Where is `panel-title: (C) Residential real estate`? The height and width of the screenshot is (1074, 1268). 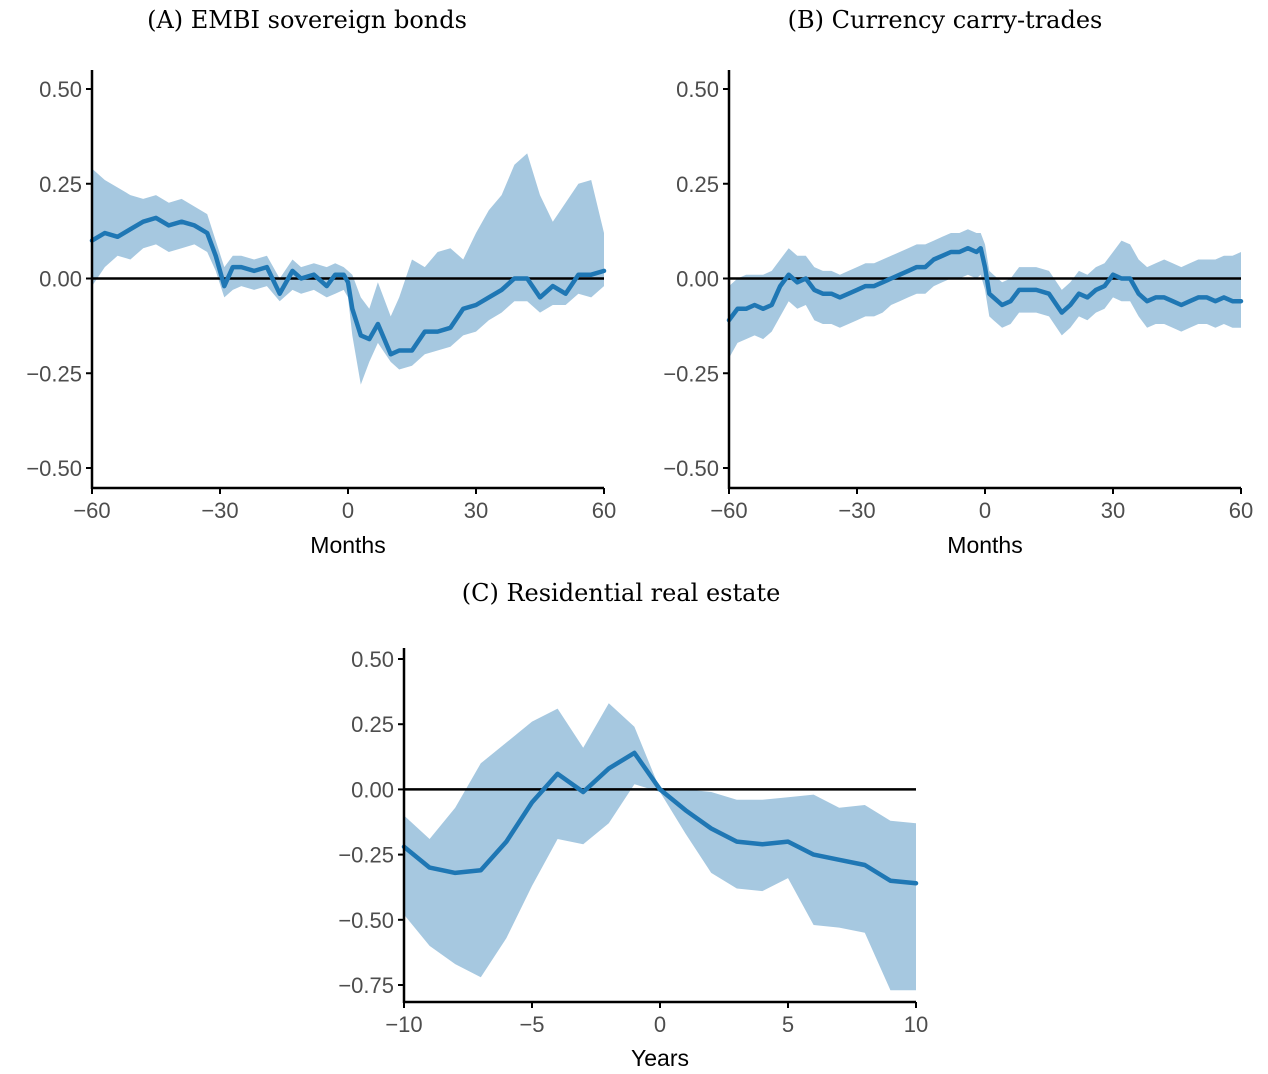
panel-title: (C) Residential real estate is located at coordinates (621, 593).